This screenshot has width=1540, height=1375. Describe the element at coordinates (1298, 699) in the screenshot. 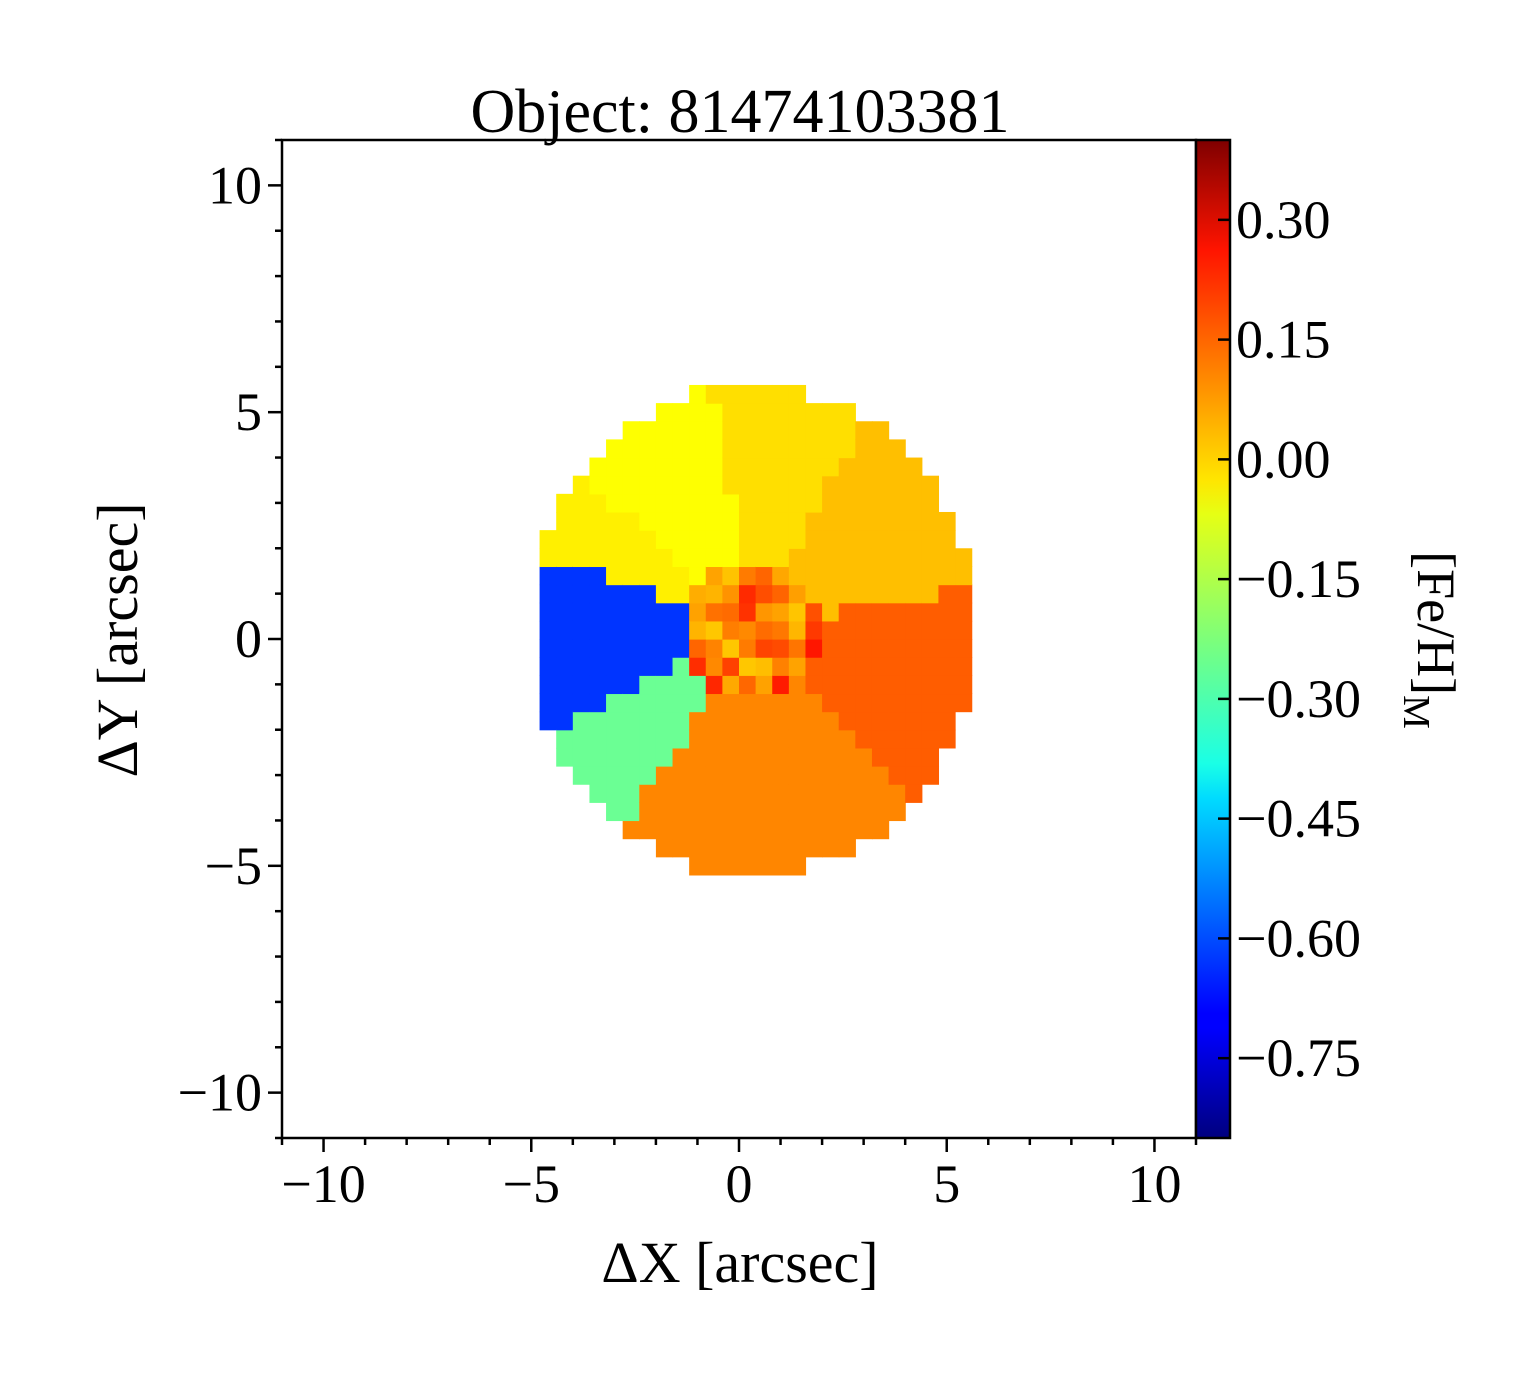

I see `colorbar-tick-label: −0.30` at that location.